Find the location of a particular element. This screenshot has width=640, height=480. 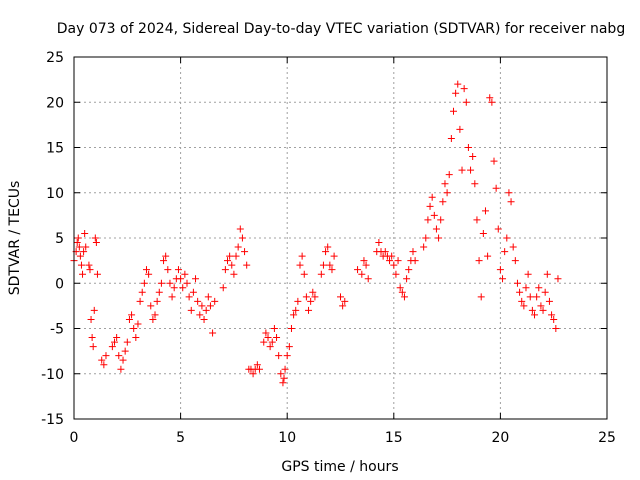

x-tick-label: 25 is located at coordinates (607, 438).